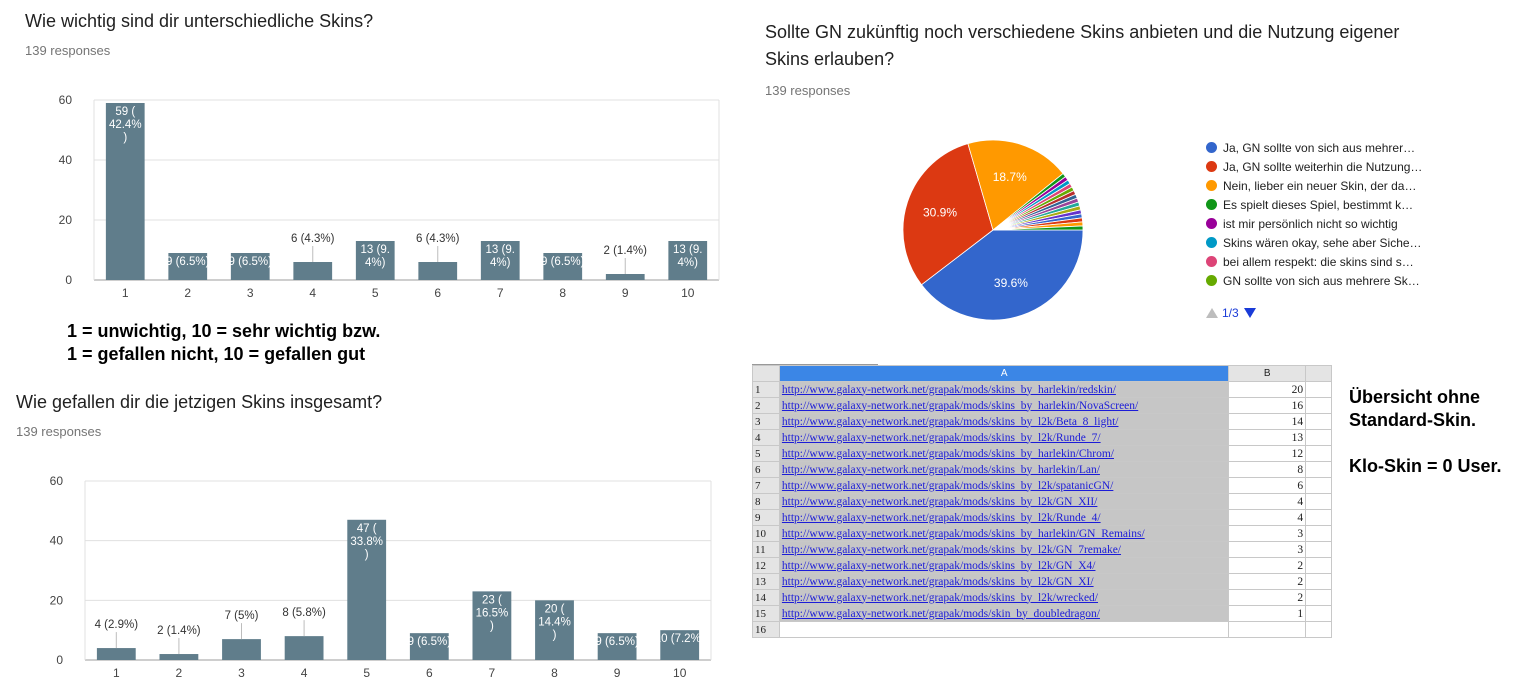 The image size is (1529, 683). Describe the element at coordinates (766, 373) in the screenshot. I see `corner-cell` at that location.